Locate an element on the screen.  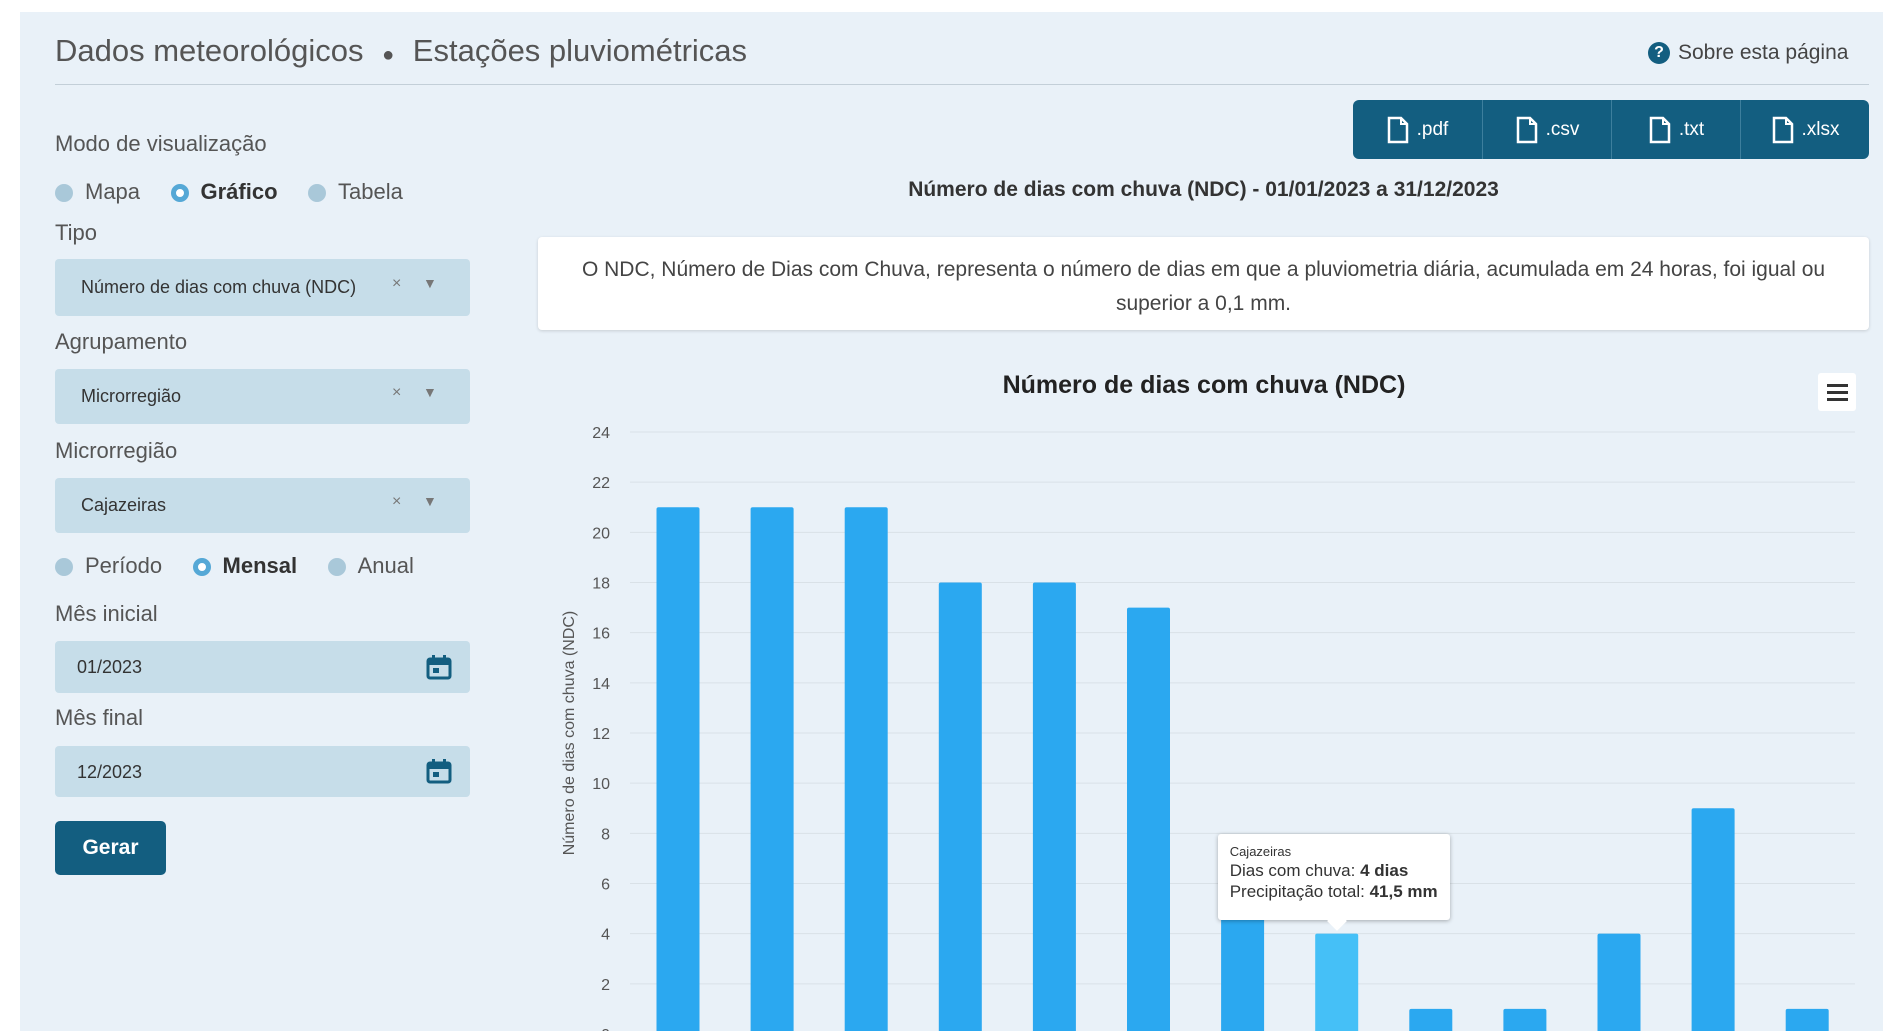
generate-button: Gerar is located at coordinates (110, 848).